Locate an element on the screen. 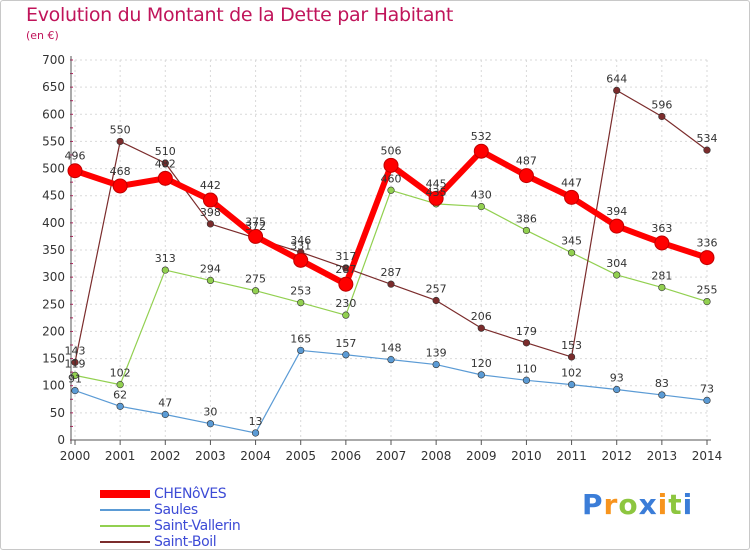 The height and width of the screenshot is (550, 750). data-label: 596 is located at coordinates (661, 104).